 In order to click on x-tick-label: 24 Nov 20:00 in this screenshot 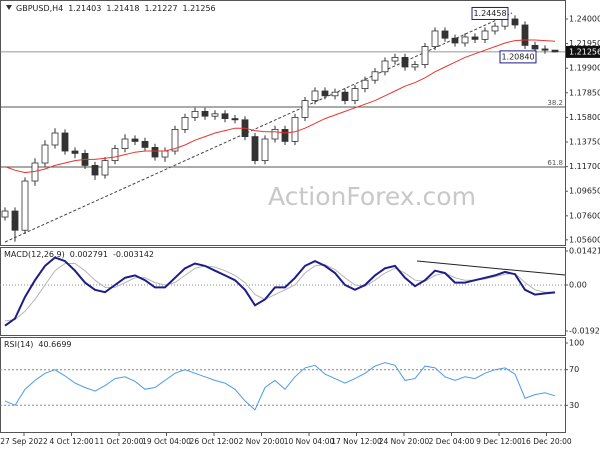, I will do `click(404, 441)`.